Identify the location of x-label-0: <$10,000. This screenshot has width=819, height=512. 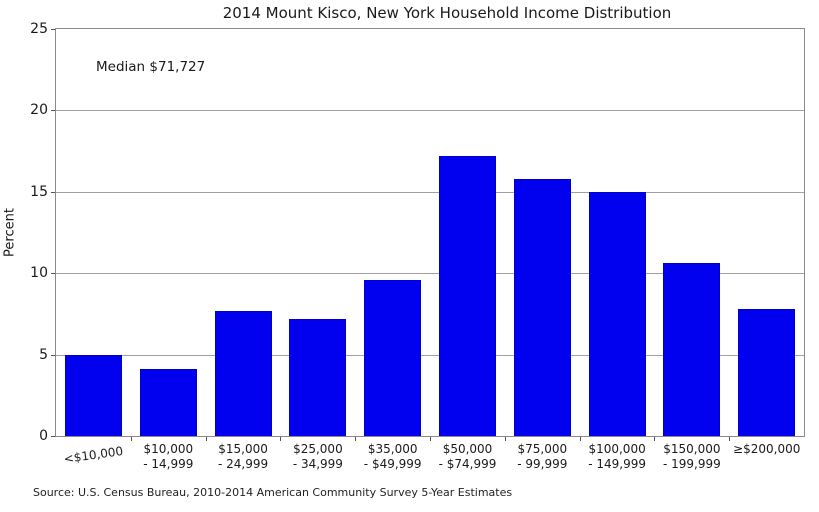
(93, 455).